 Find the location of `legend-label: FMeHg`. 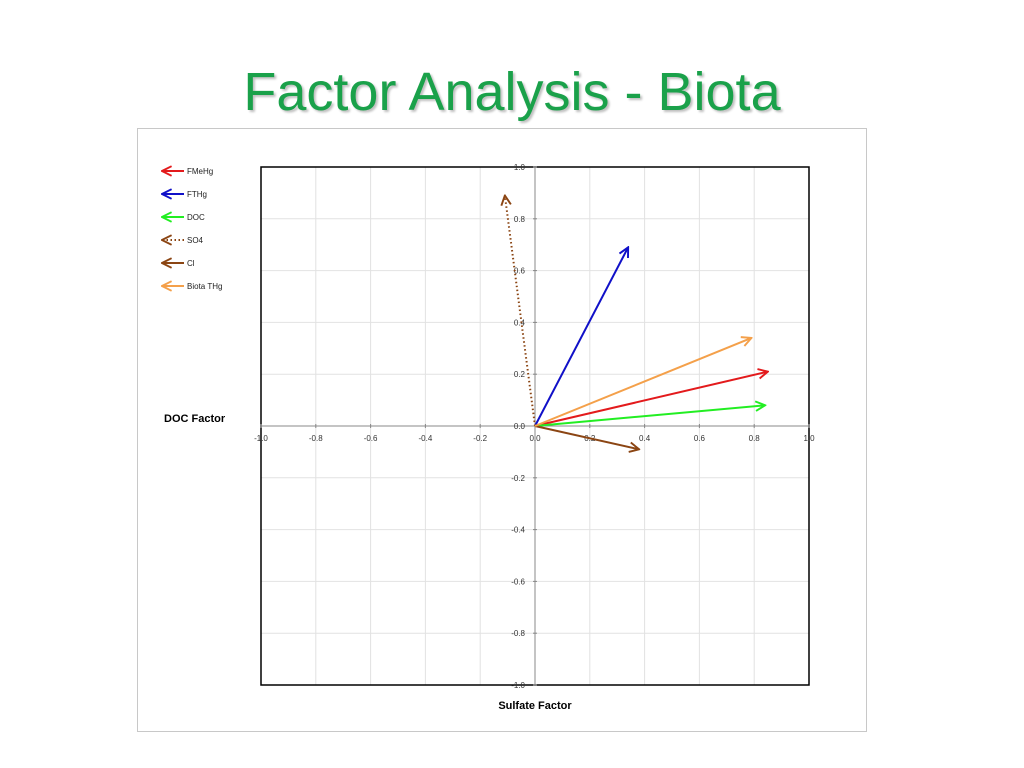

legend-label: FMeHg is located at coordinates (200, 171).